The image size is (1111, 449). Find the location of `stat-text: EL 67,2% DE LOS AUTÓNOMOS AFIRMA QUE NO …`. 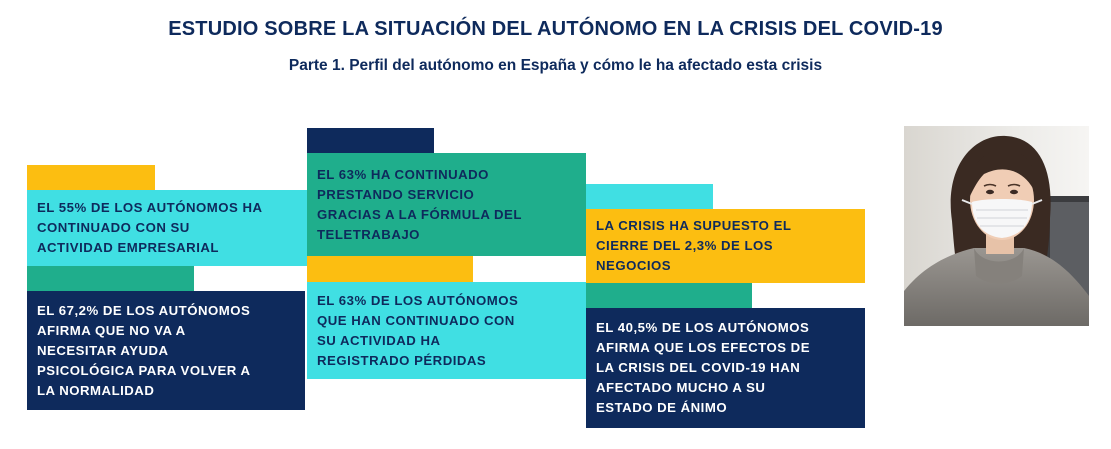

stat-text: EL 67,2% DE LOS AUTÓNOMOS AFIRMA QUE NO … is located at coordinates (144, 350).